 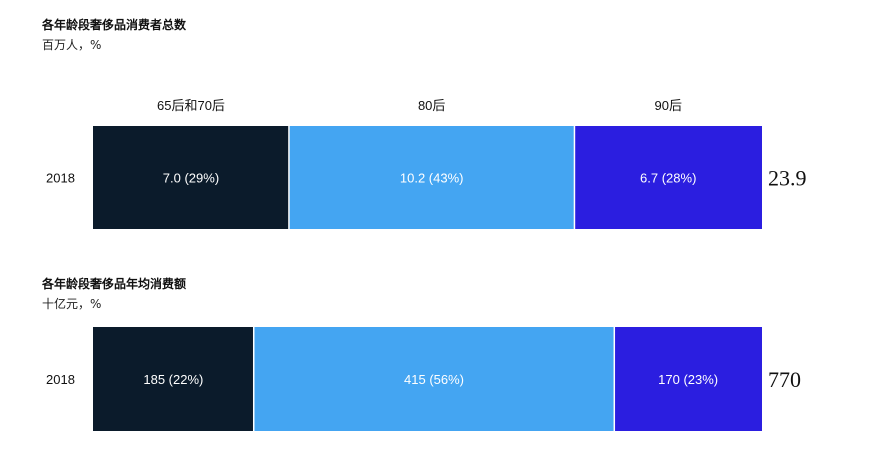 I want to click on chart-2-title: 各年龄段奢侈品年均消费额, so click(x=114, y=284).